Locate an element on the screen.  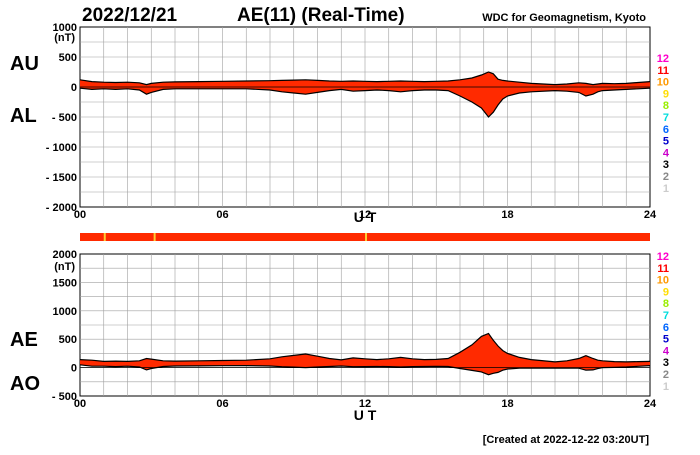
au-al-x-tick-label: 12 is located at coordinates (365, 215).